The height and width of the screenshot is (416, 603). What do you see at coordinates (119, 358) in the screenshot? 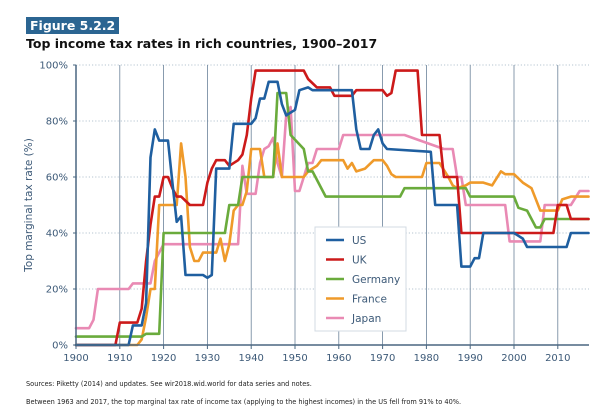
I see `x-tick-label: 1910` at bounding box center [119, 358].